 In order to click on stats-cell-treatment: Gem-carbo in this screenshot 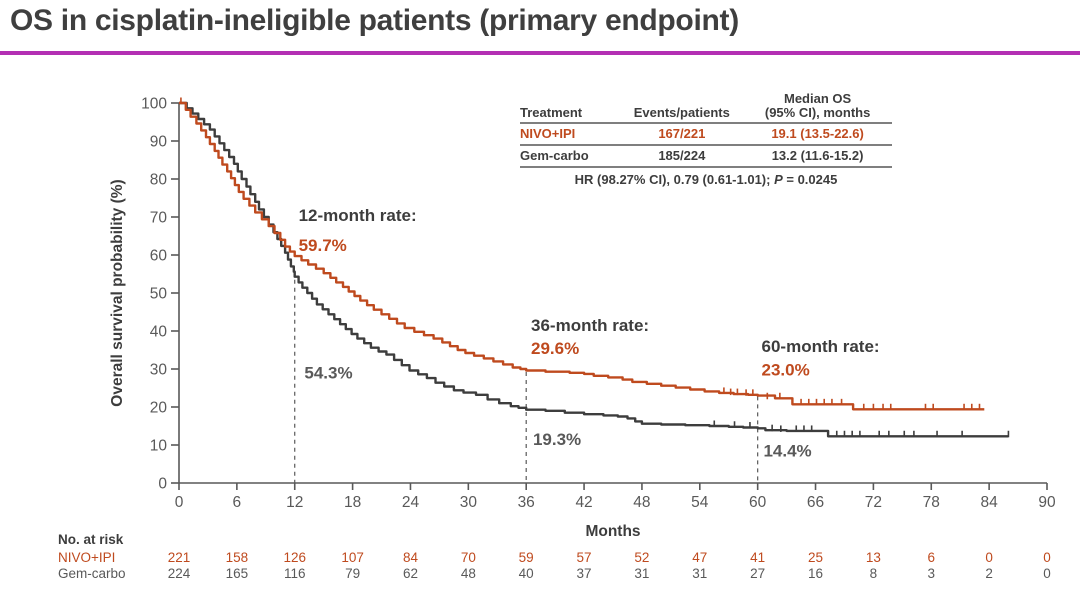, I will do `click(570, 156)`.